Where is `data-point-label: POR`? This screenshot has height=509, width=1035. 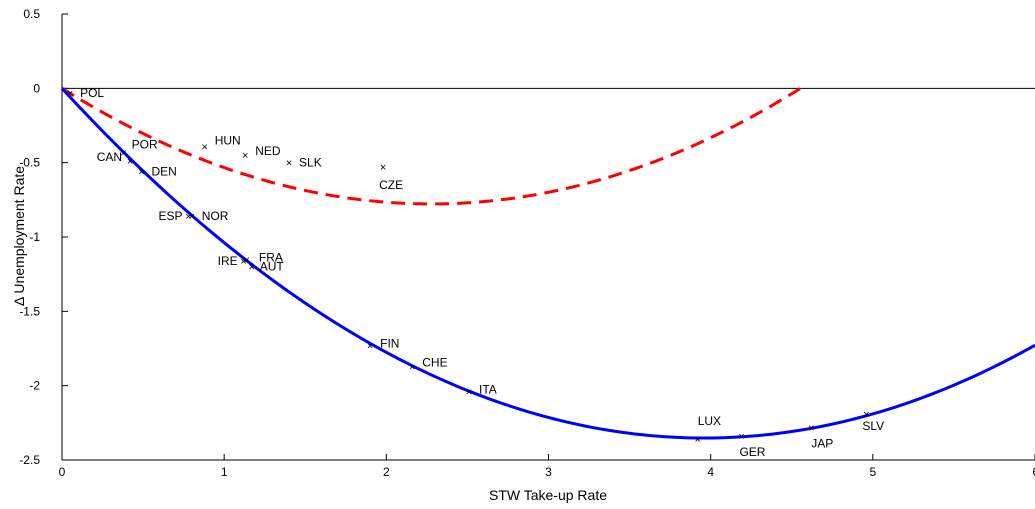
data-point-label: POR is located at coordinates (145, 144).